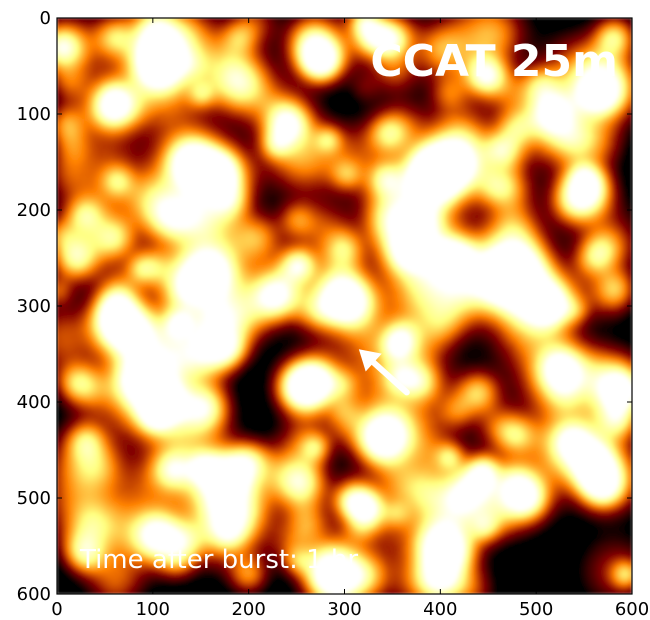  I want to click on time-annotation: Time after burst: 1 hr, so click(218, 560).